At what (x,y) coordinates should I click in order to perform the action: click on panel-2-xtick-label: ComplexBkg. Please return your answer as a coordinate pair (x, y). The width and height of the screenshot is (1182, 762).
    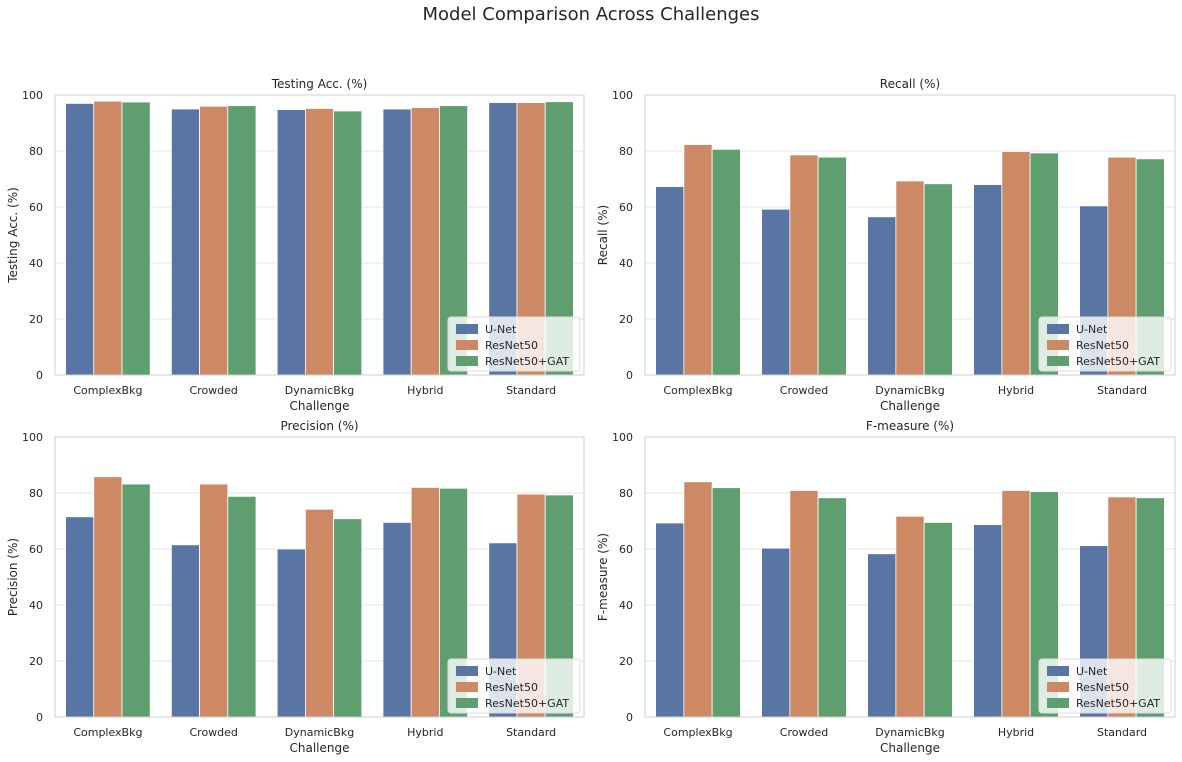
    Looking at the image, I should click on (697, 390).